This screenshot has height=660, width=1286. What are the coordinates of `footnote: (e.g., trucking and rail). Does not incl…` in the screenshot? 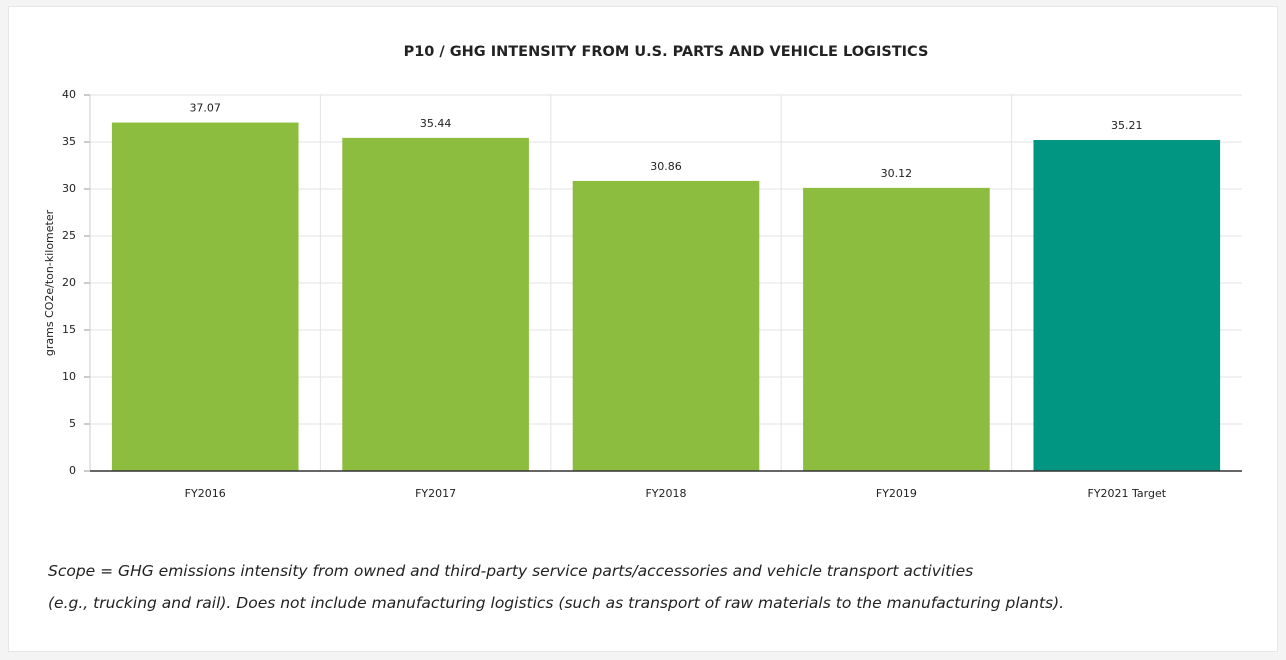 It's located at (556, 603).